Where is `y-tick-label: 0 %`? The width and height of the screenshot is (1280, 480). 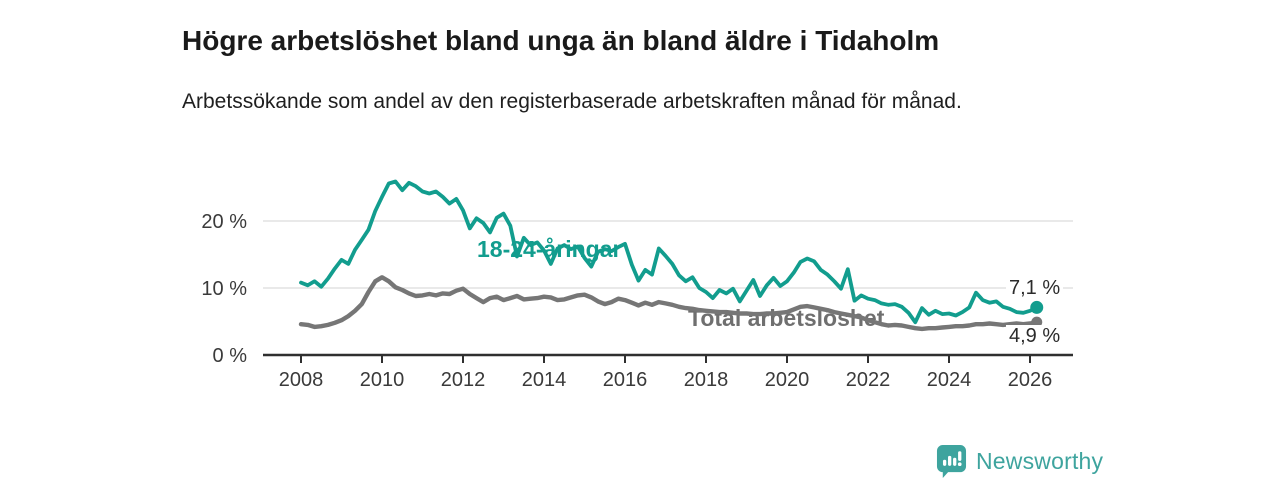
y-tick-label: 0 % is located at coordinates (230, 356).